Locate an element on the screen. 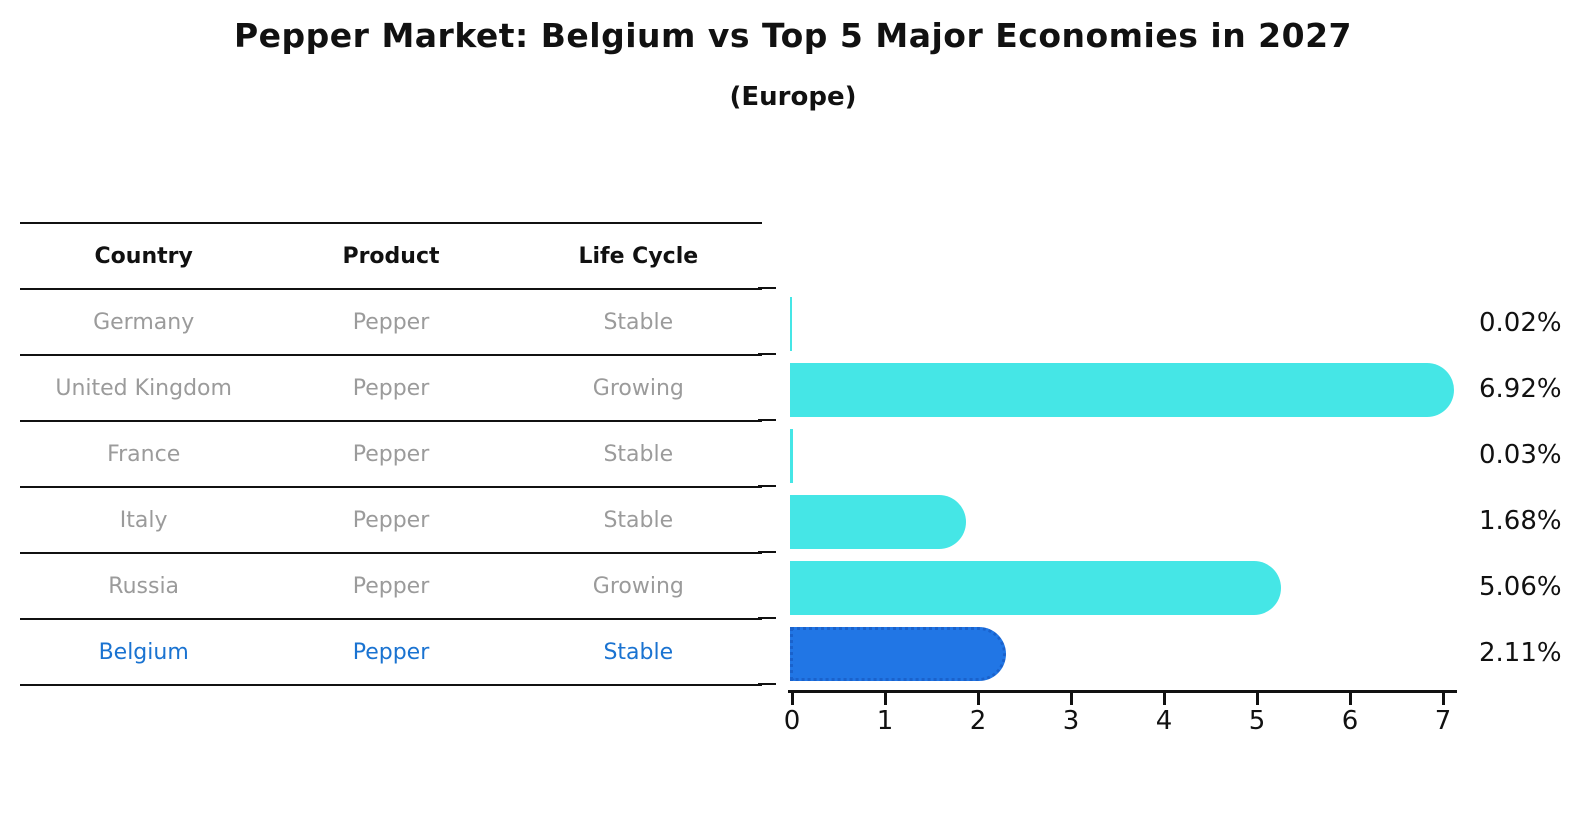  value-label: 0.03% is located at coordinates (1520, 455).